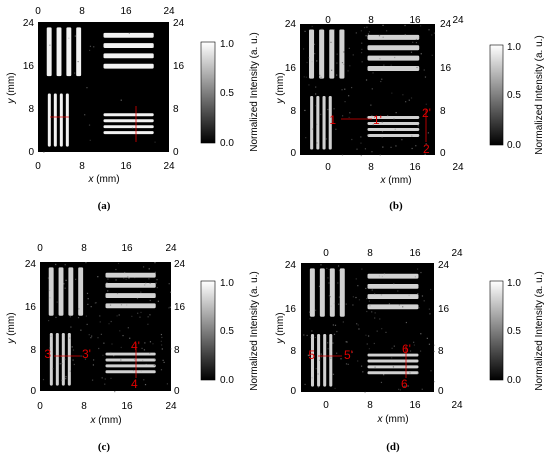  Describe the element at coordinates (171, 248) in the screenshot. I see `top-tick-label: 24` at that location.